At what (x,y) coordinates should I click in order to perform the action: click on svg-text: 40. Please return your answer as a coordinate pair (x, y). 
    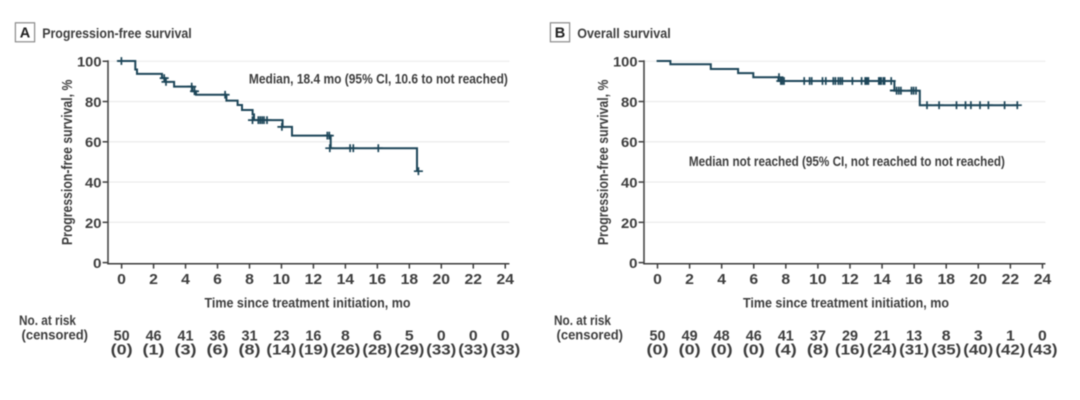
    Looking at the image, I should click on (93, 184).